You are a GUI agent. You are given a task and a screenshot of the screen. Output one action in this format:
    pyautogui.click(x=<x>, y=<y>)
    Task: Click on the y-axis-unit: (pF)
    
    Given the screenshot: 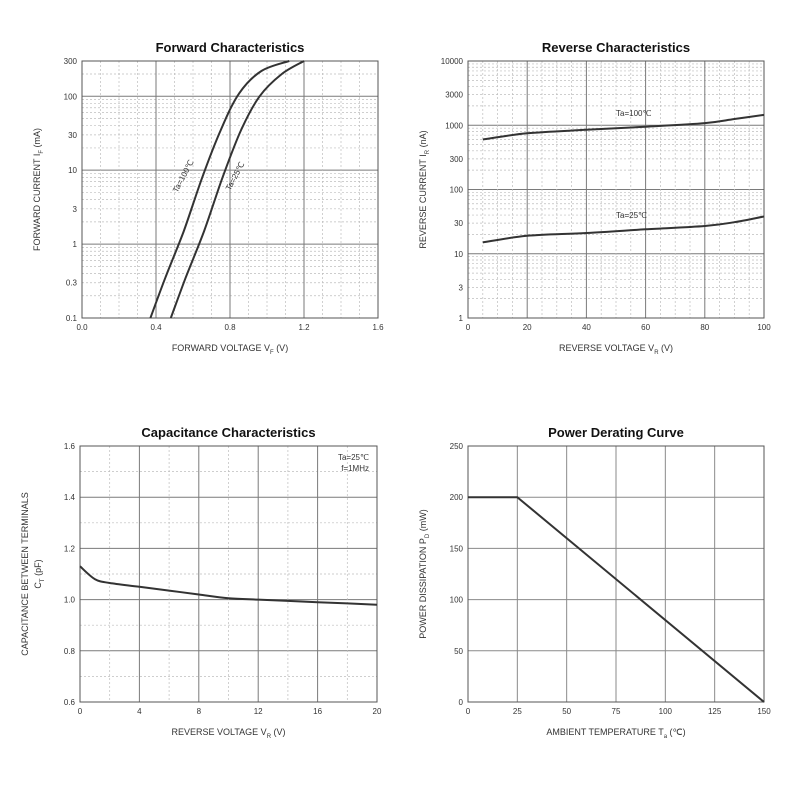 What is the action you would take?
    pyautogui.click(x=38, y=568)
    